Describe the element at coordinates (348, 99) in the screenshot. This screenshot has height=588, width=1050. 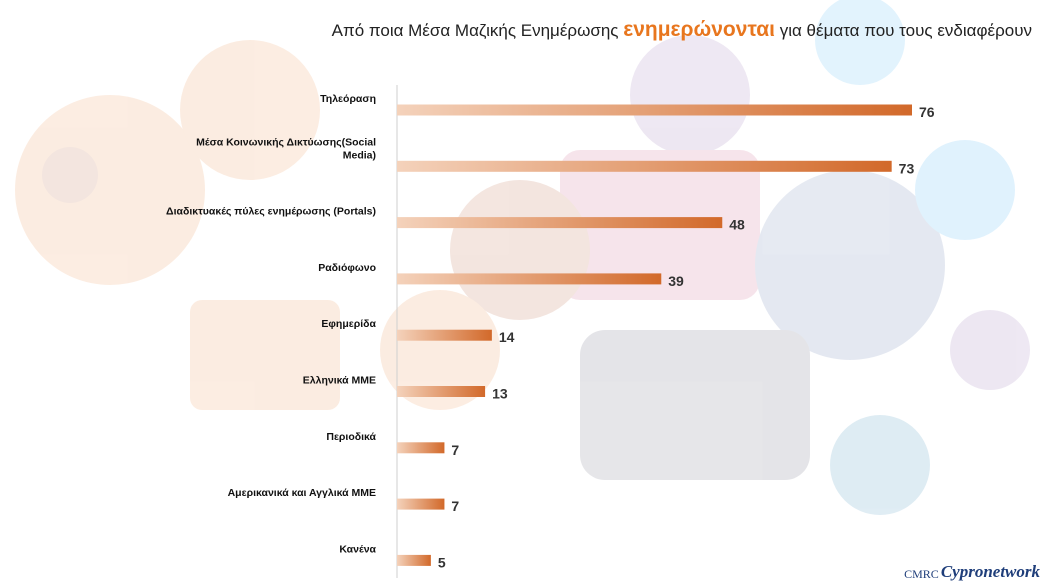
I see `category-label: Τηλεόραση` at that location.